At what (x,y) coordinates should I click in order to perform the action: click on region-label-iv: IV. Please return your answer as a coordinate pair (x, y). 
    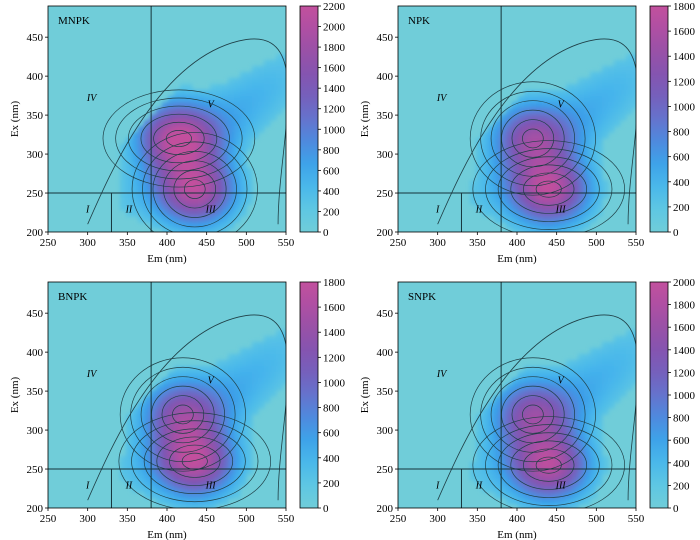
    Looking at the image, I should click on (92, 374).